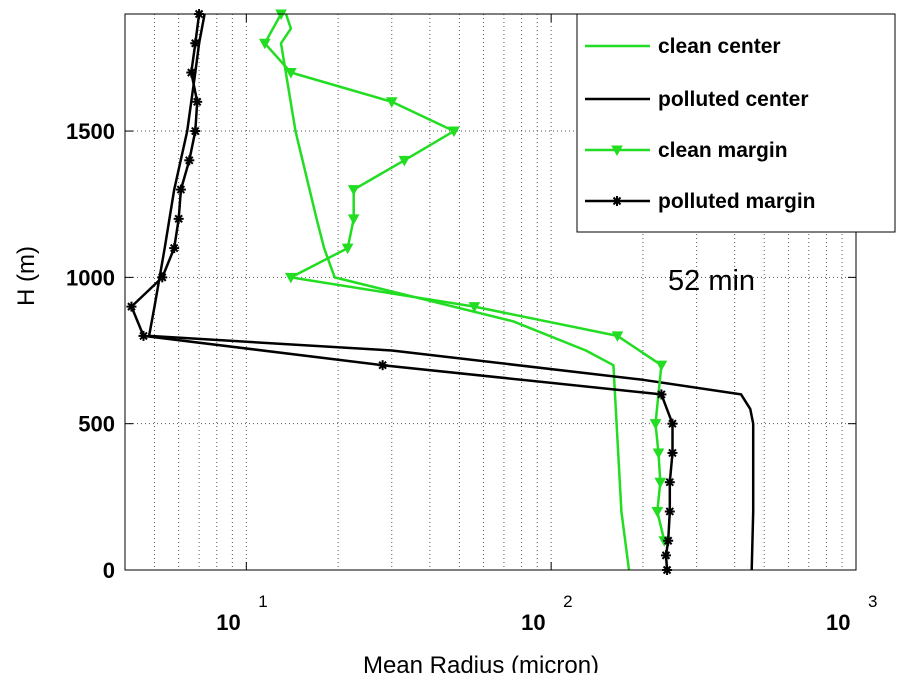  What do you see at coordinates (872, 601) in the screenshot?
I see `x-tick-exponent: 3` at bounding box center [872, 601].